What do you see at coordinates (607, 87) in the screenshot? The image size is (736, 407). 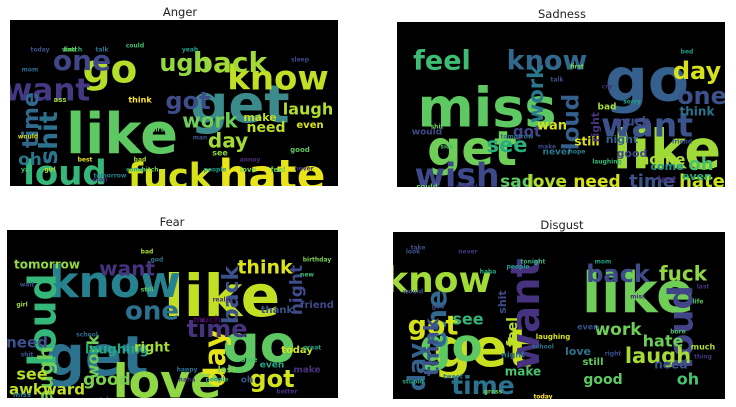 I see `word-cry: cry` at bounding box center [607, 87].